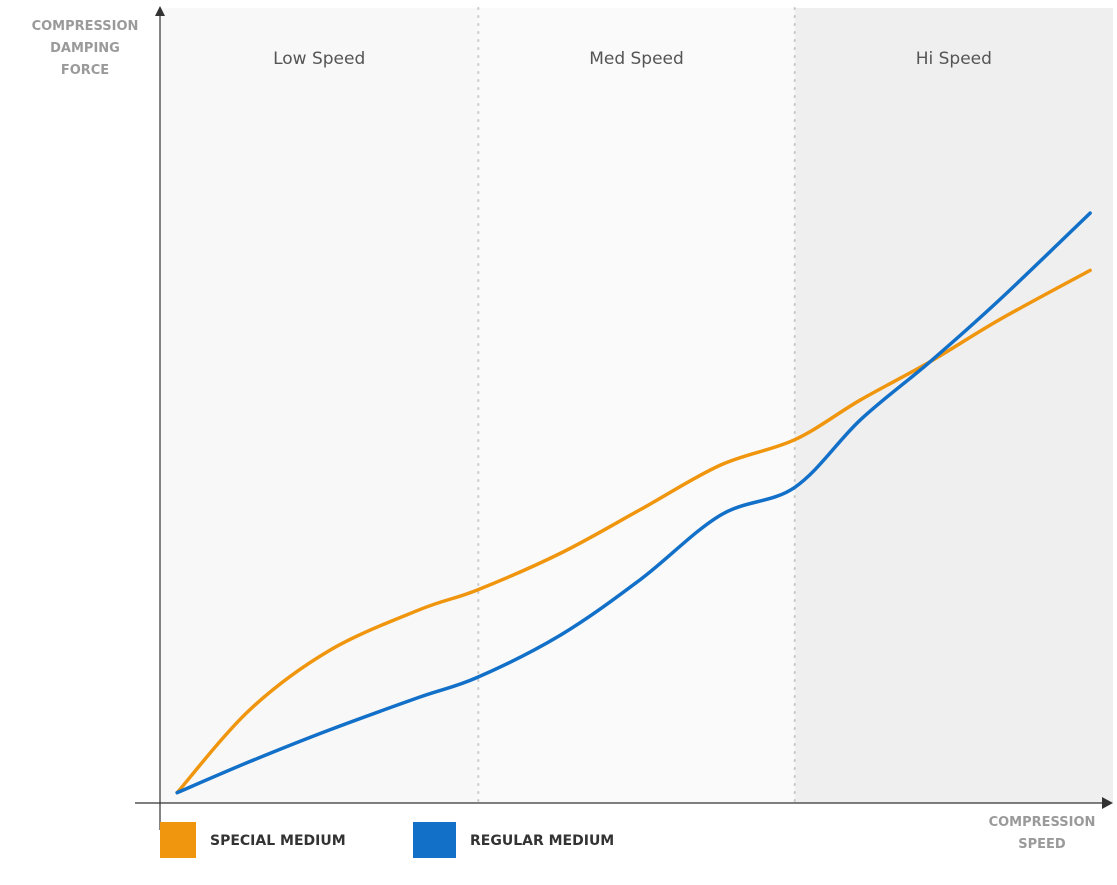  Describe the element at coordinates (1042, 844) in the screenshot. I see `x-axis-label: SPEED` at that location.